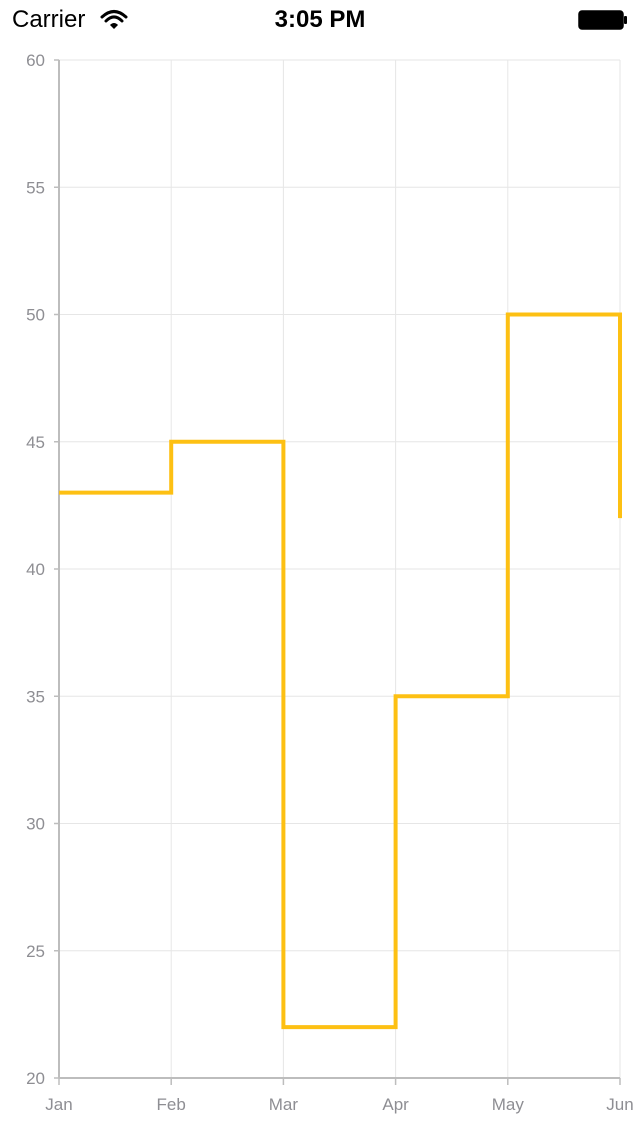 Image resolution: width=640 pixels, height=1136 pixels. Describe the element at coordinates (602, 20) in the screenshot. I see `battery-icon` at that location.